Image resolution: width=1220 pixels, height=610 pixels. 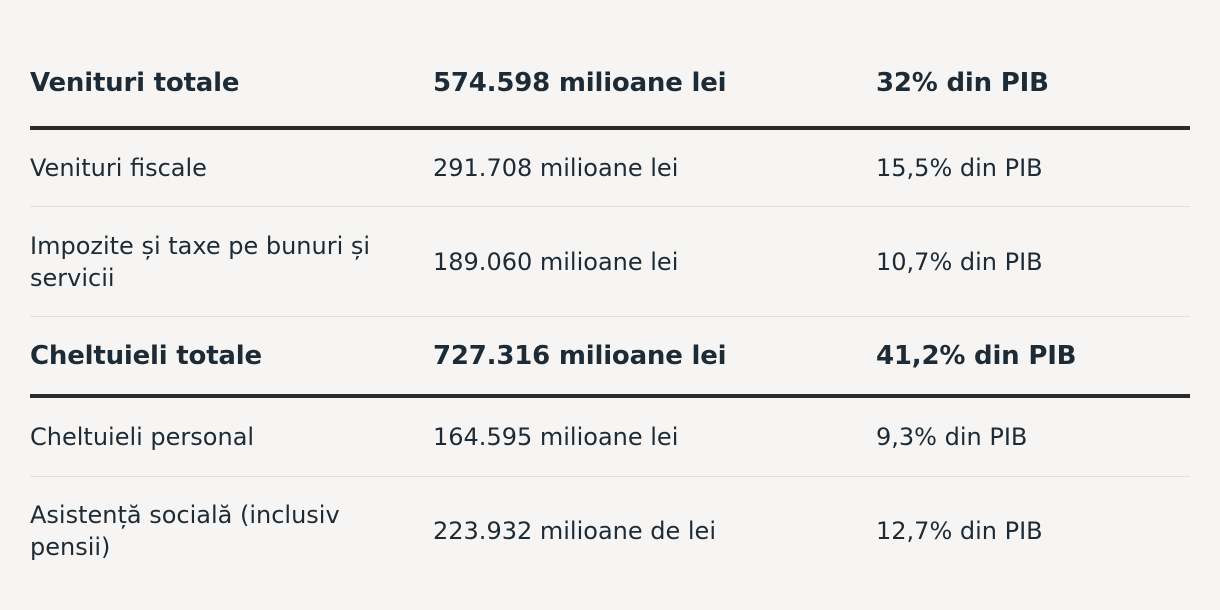 I want to click on row-label: Impozite și taxe pe bunuri și servicii, so click(x=200, y=261).